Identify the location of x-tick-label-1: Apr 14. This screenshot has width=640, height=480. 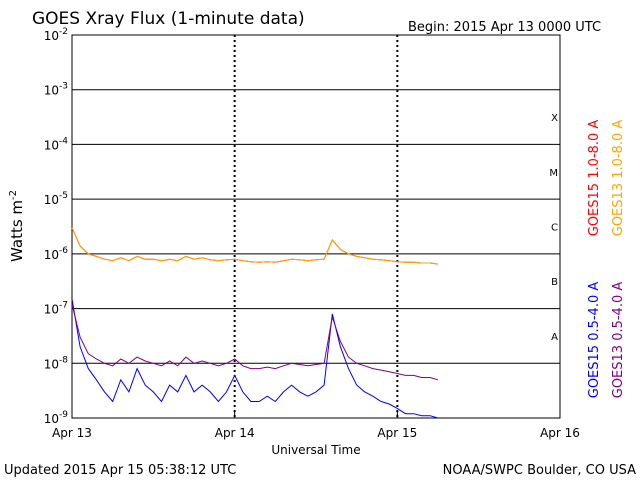
(235, 433).